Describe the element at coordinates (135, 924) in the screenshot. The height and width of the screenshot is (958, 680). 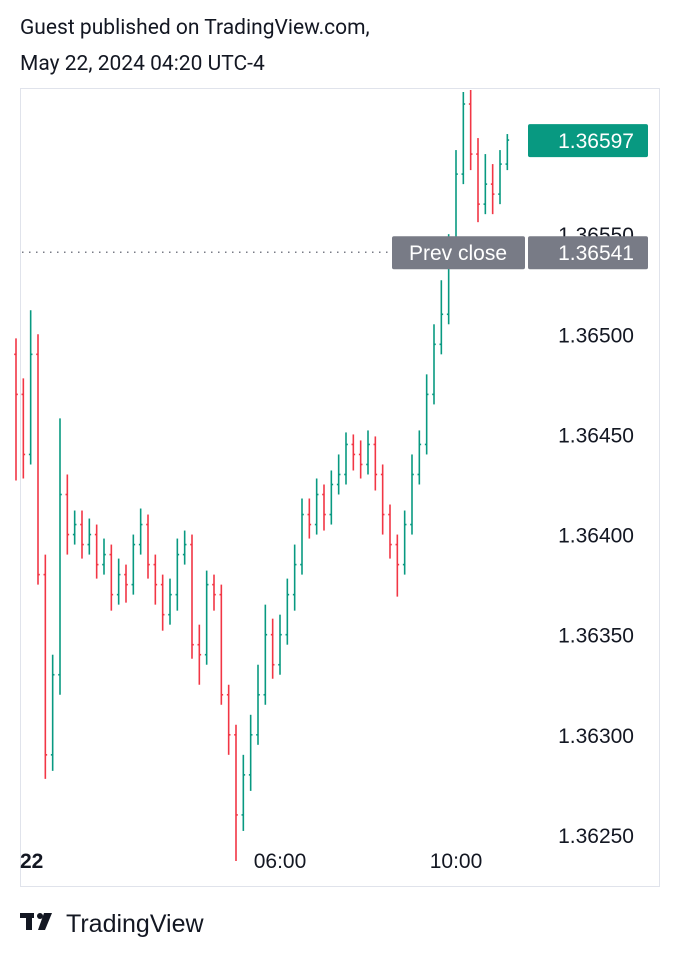
I see `brand-name: TradingView` at that location.